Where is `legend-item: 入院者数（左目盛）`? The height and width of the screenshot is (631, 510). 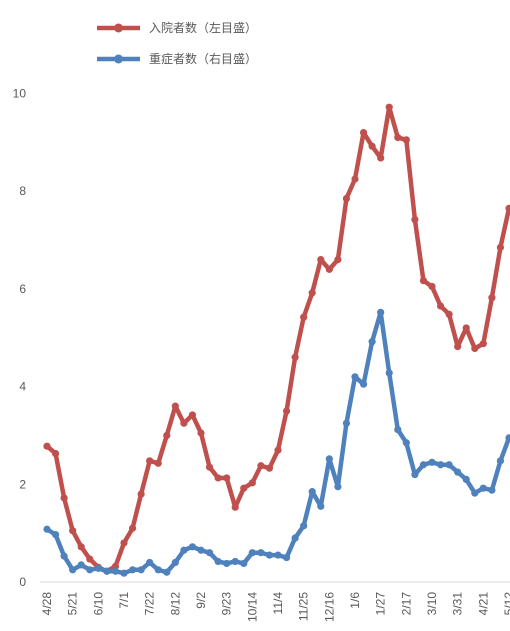
legend-item: 入院者数（左目盛） is located at coordinates (177, 27).